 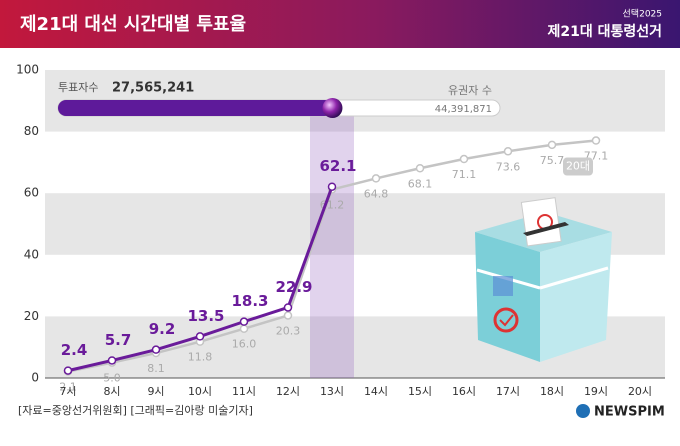 What do you see at coordinates (31, 131) in the screenshot?
I see `y-tick-label: 80` at bounding box center [31, 131].